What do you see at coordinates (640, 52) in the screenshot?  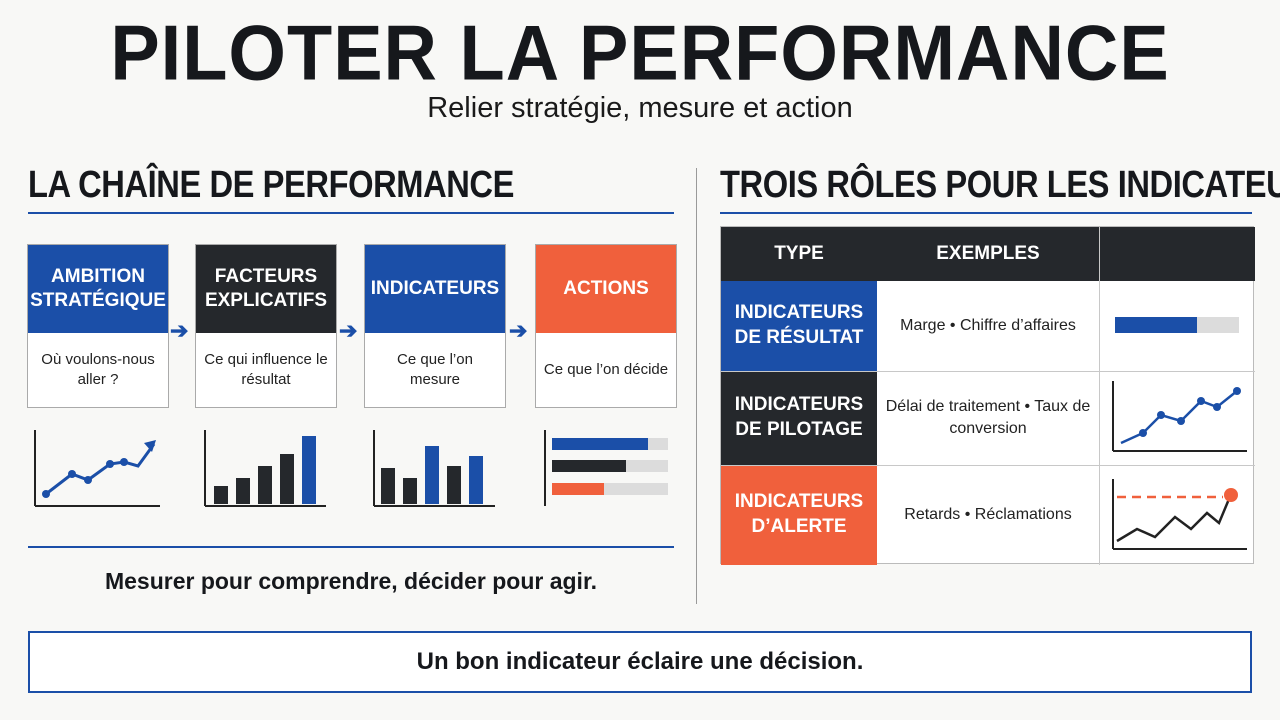 I see `page-title: PILOTER LA PERFORMANCE` at bounding box center [640, 52].